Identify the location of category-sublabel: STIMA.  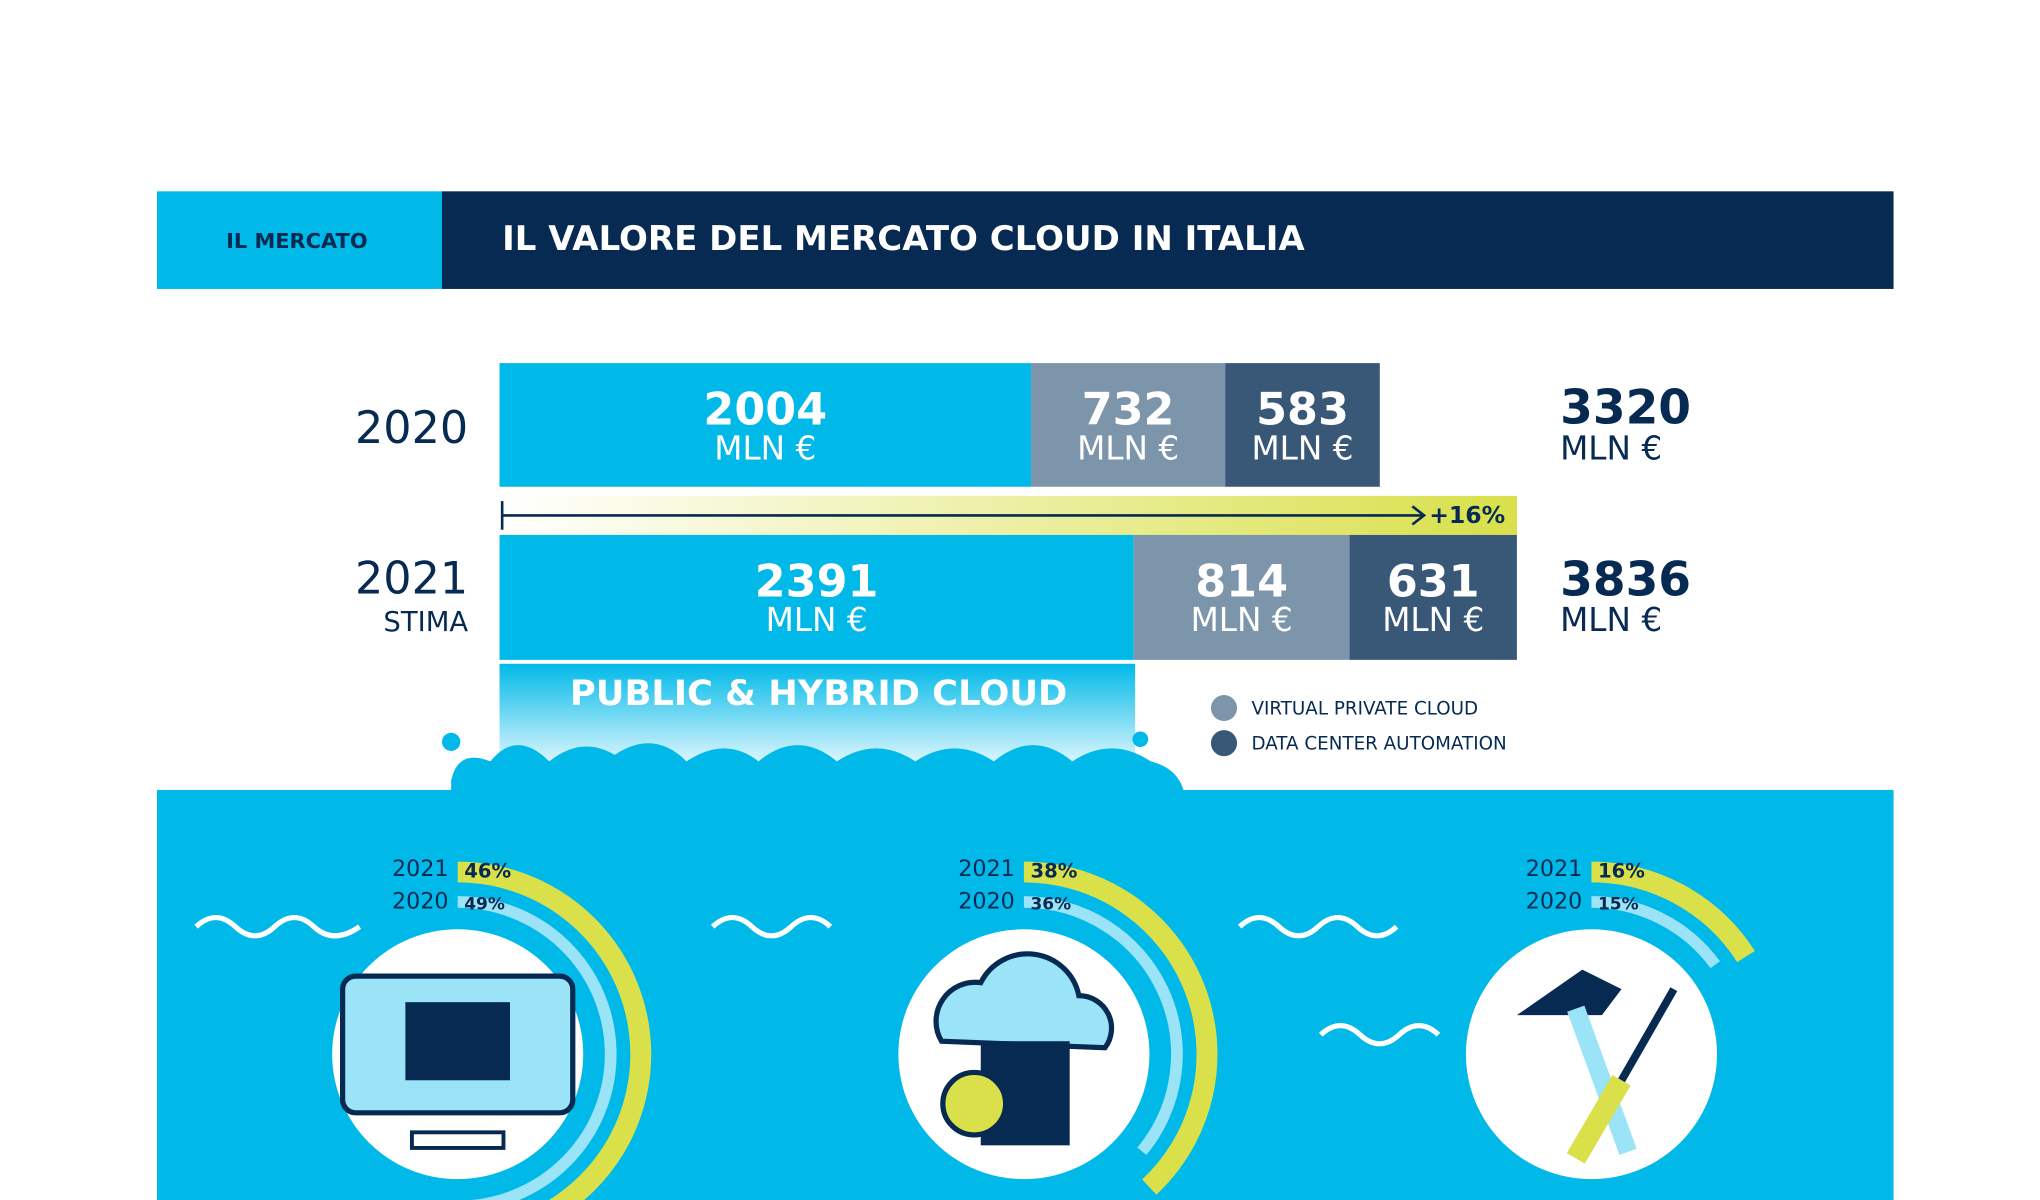
(425, 622).